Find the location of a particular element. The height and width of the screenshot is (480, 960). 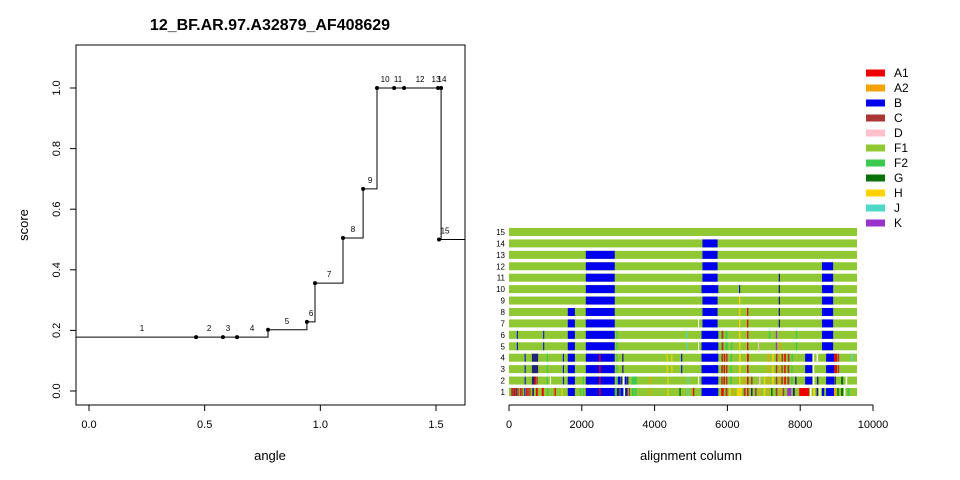

legend-swatch-H is located at coordinates (875, 193).